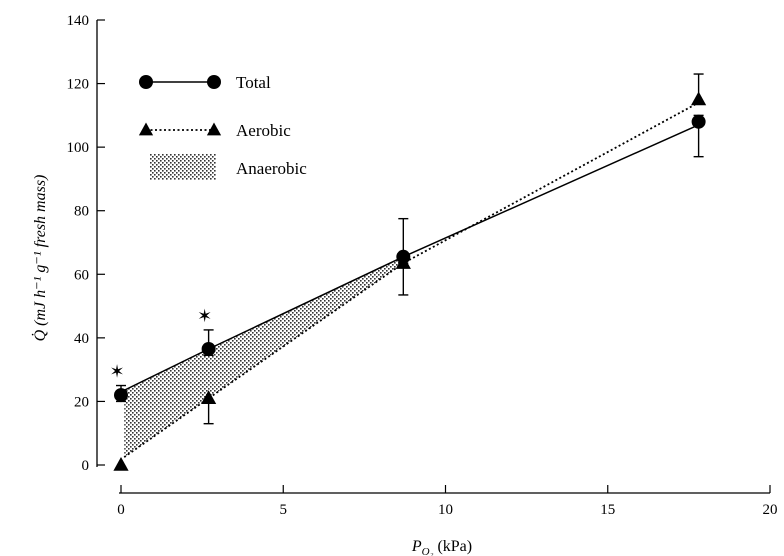 The width and height of the screenshot is (784, 556). What do you see at coordinates (770, 510) in the screenshot?
I see `x-tick-label: 20` at bounding box center [770, 510].